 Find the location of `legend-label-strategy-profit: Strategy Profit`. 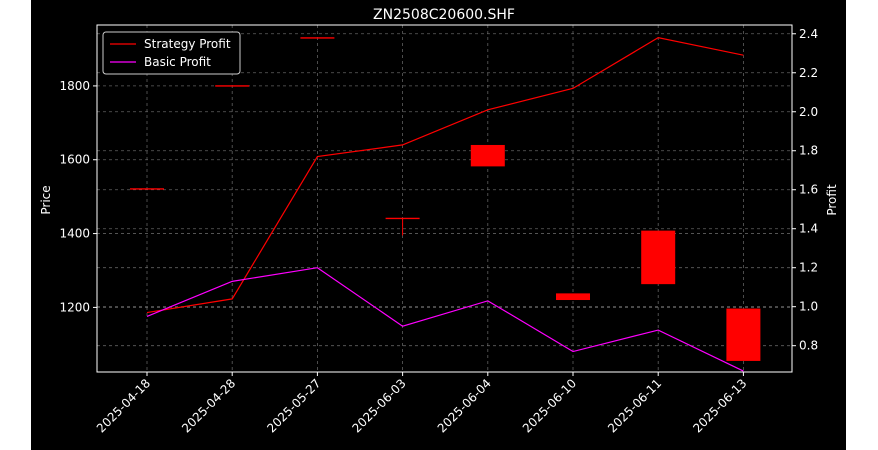

legend-label-strategy-profit: Strategy Profit is located at coordinates (187, 44).